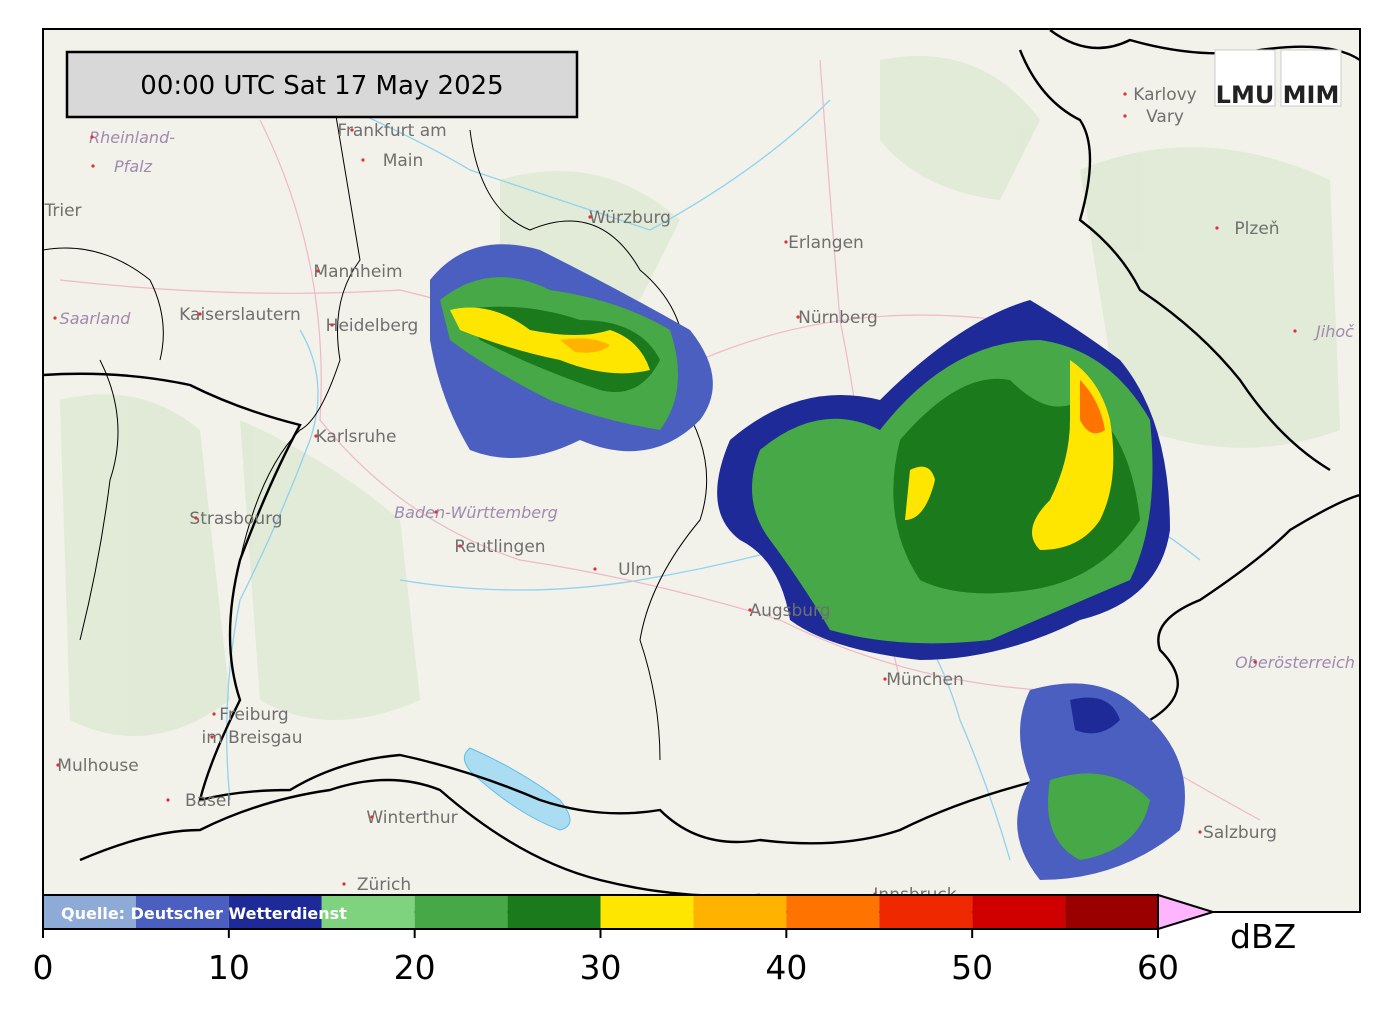  I want to click on colorbar-source: Quelle: Deutscher Wetterdienst, so click(204, 913).